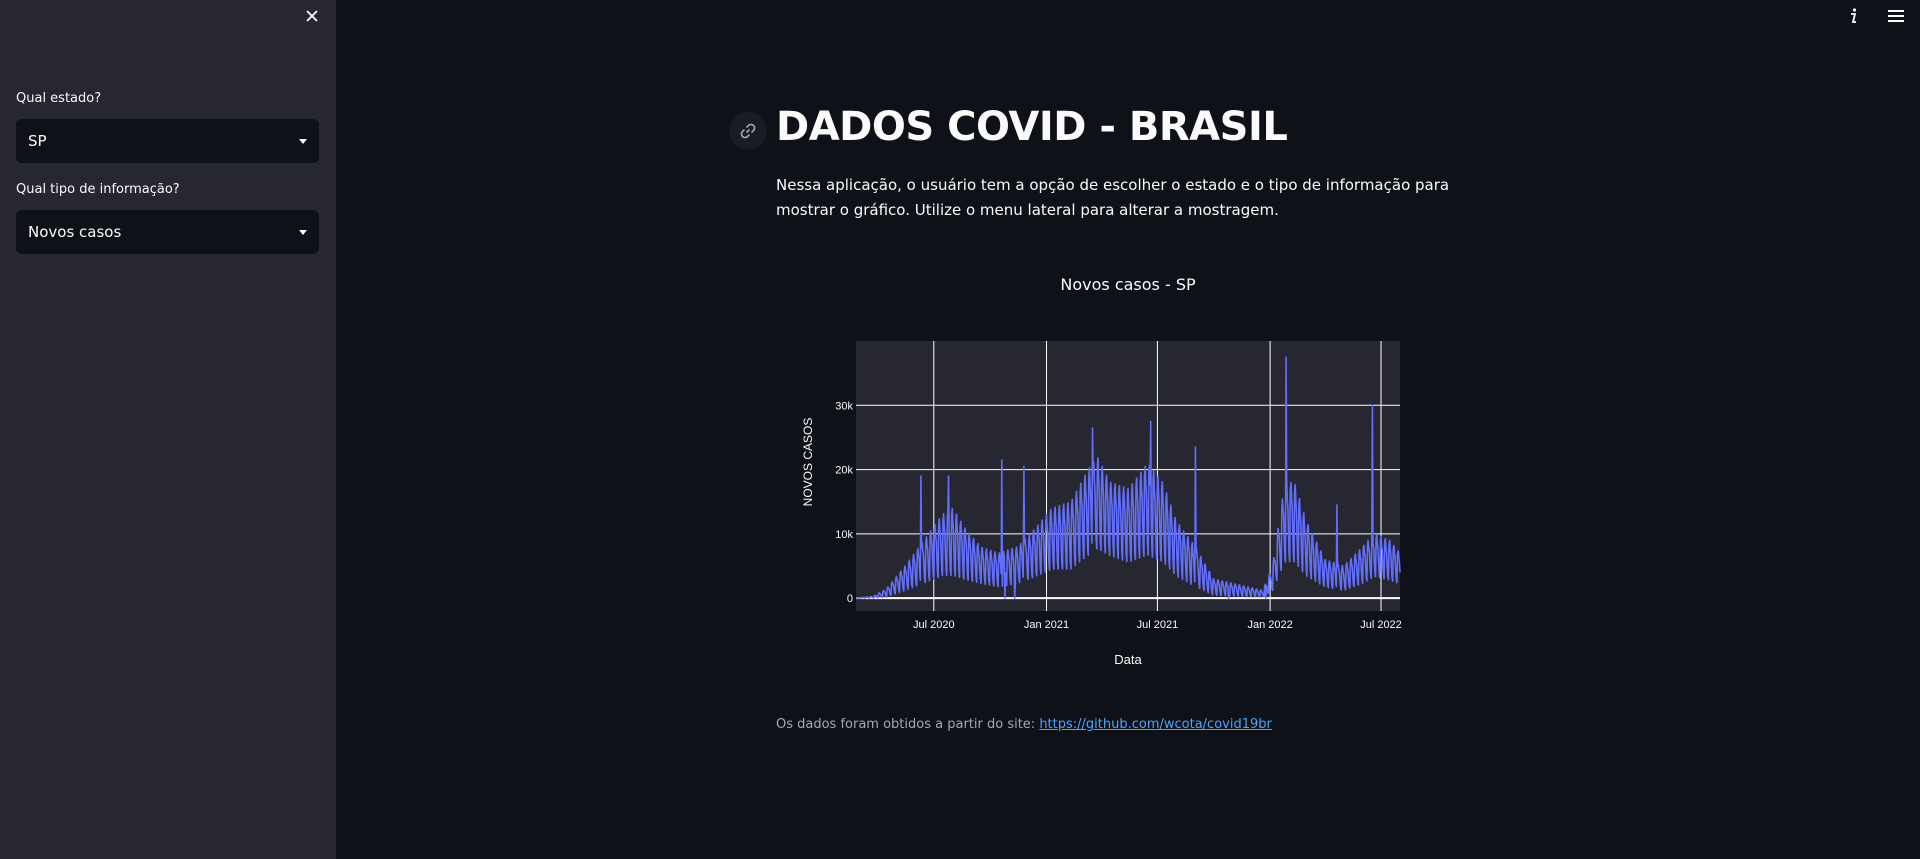 The height and width of the screenshot is (859, 1920). Describe the element at coordinates (167, 141) in the screenshot. I see `state-select: SP` at that location.